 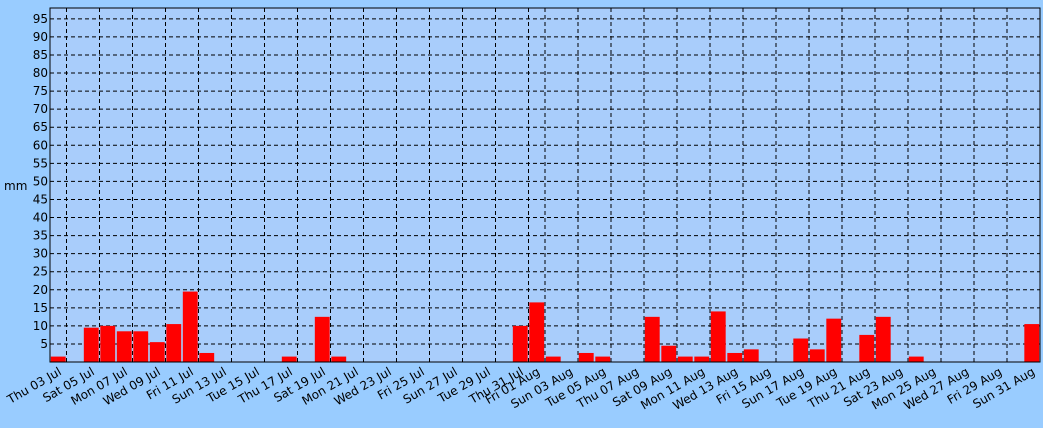 What do you see at coordinates (40, 37) in the screenshot?
I see `y-tick-label: 90` at bounding box center [40, 37].